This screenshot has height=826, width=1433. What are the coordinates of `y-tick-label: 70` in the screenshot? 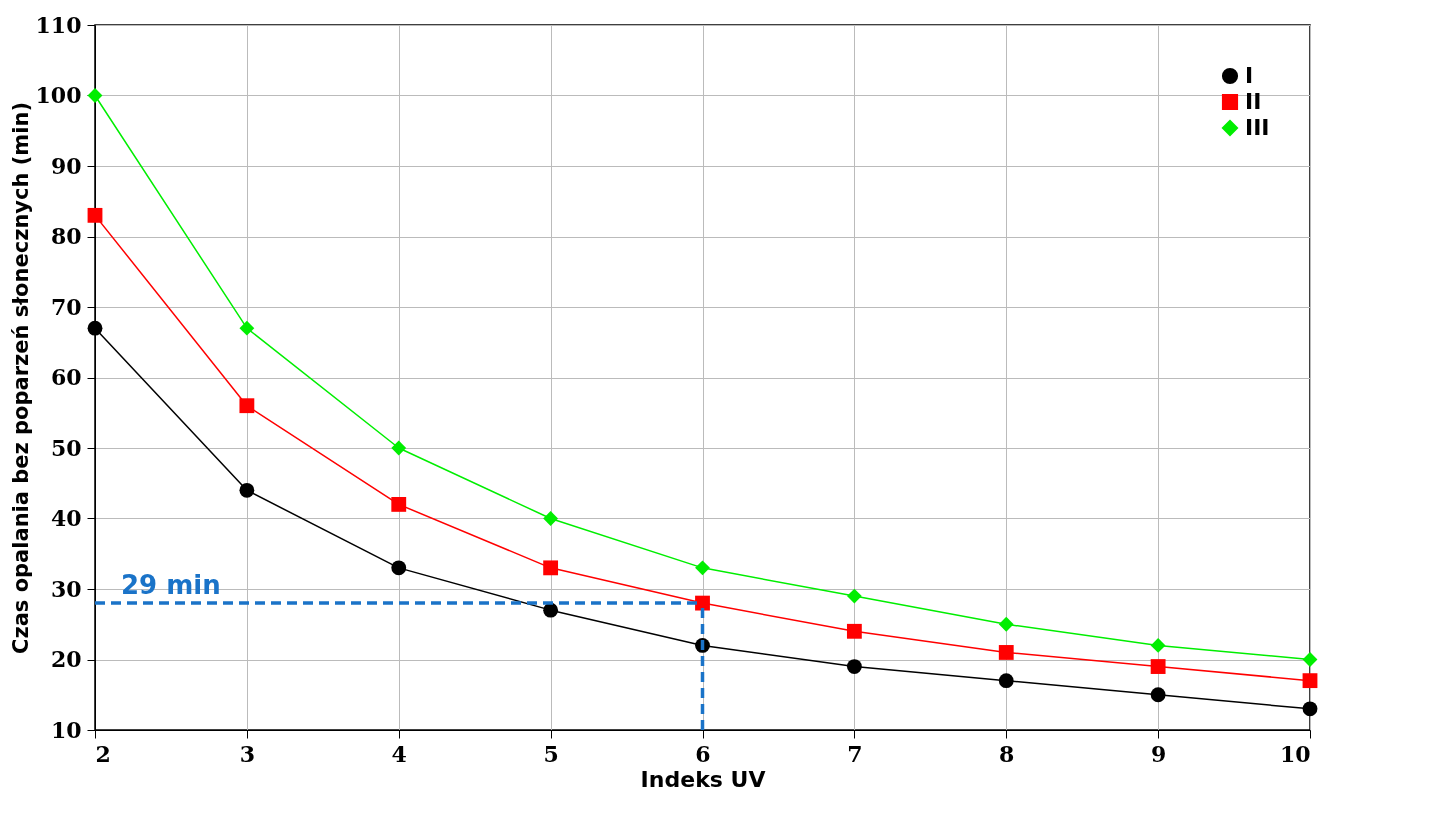 It's located at (66, 306).